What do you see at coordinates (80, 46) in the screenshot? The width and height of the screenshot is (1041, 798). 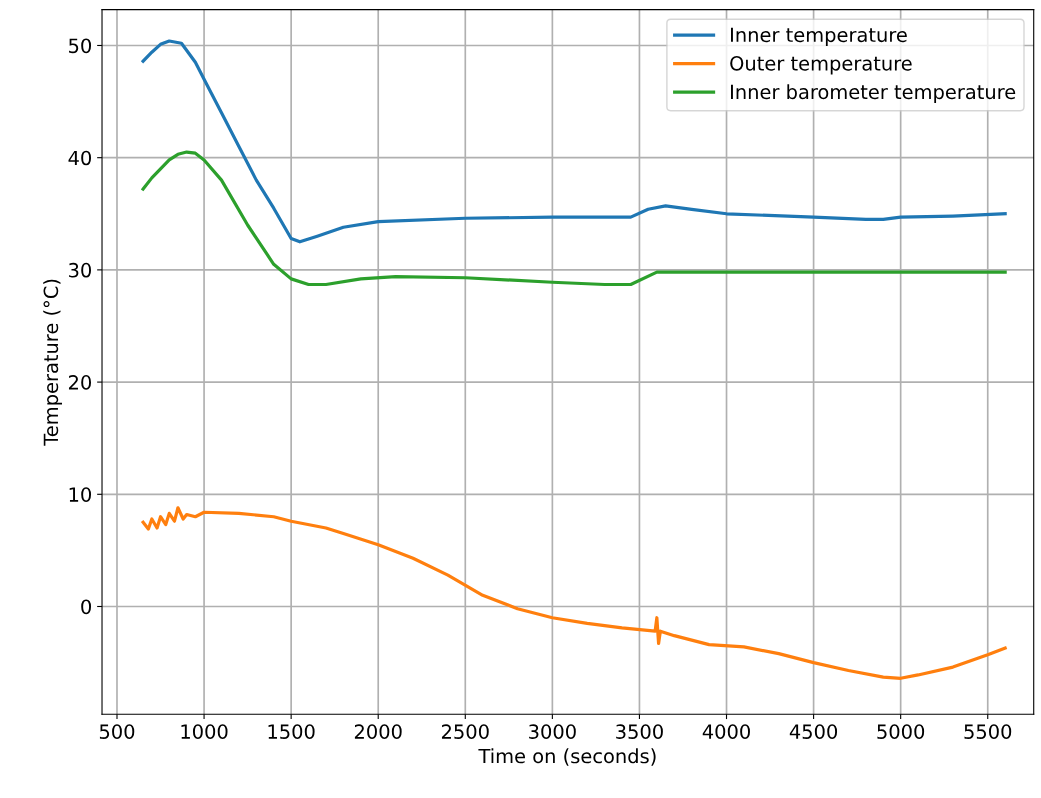 I see `y-tick-label: 50` at bounding box center [80, 46].